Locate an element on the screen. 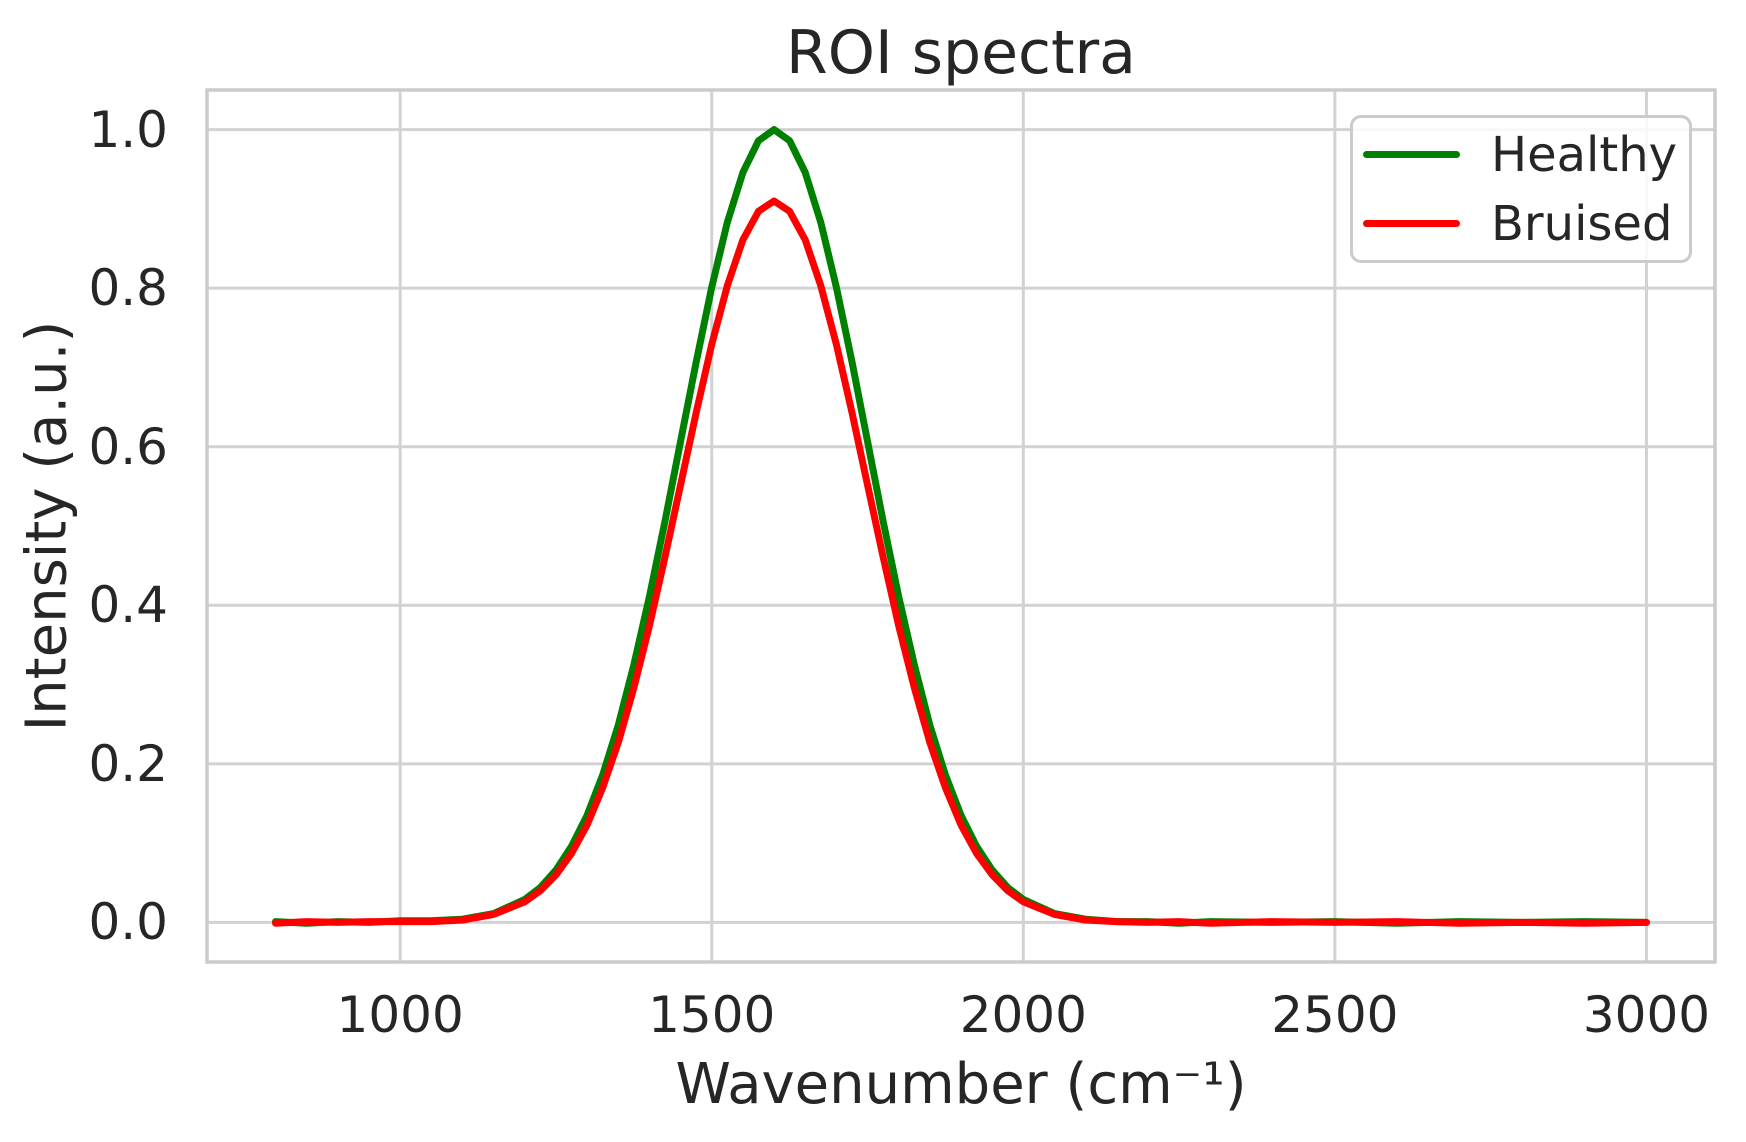 This screenshot has width=1746, height=1142. y-tick-label: 0.4 is located at coordinates (128, 605).